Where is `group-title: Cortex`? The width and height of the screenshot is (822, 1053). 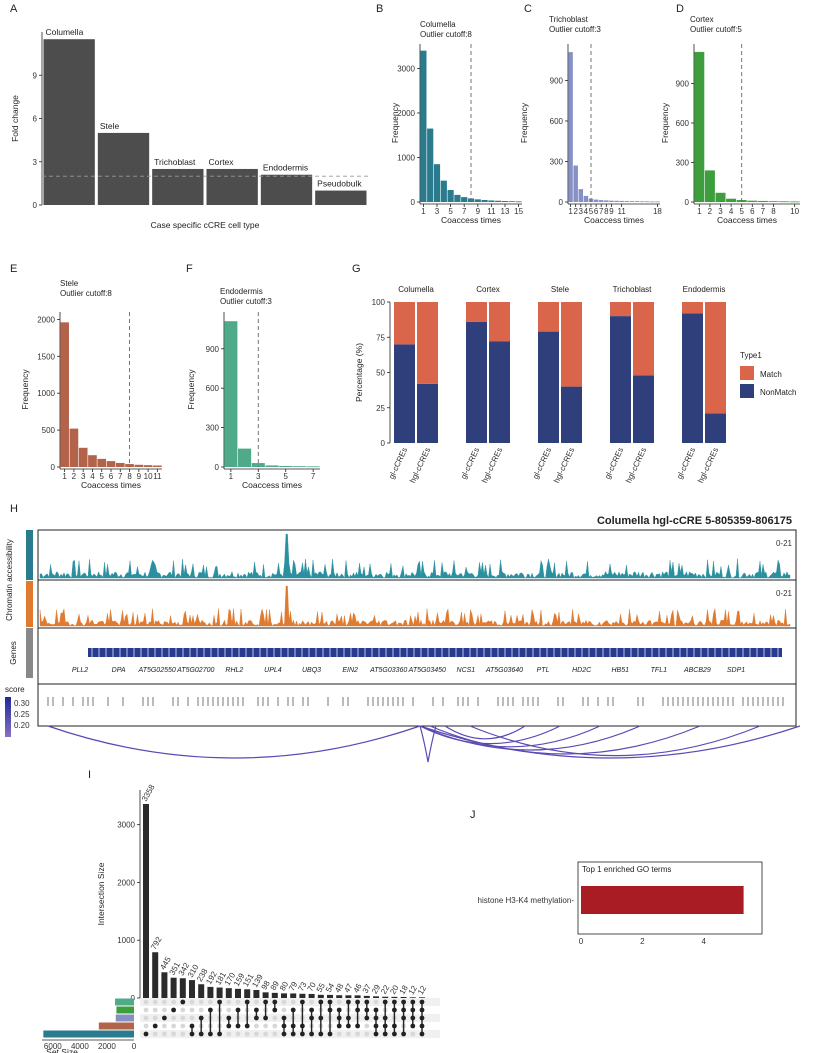 group-title: Cortex is located at coordinates (488, 289).